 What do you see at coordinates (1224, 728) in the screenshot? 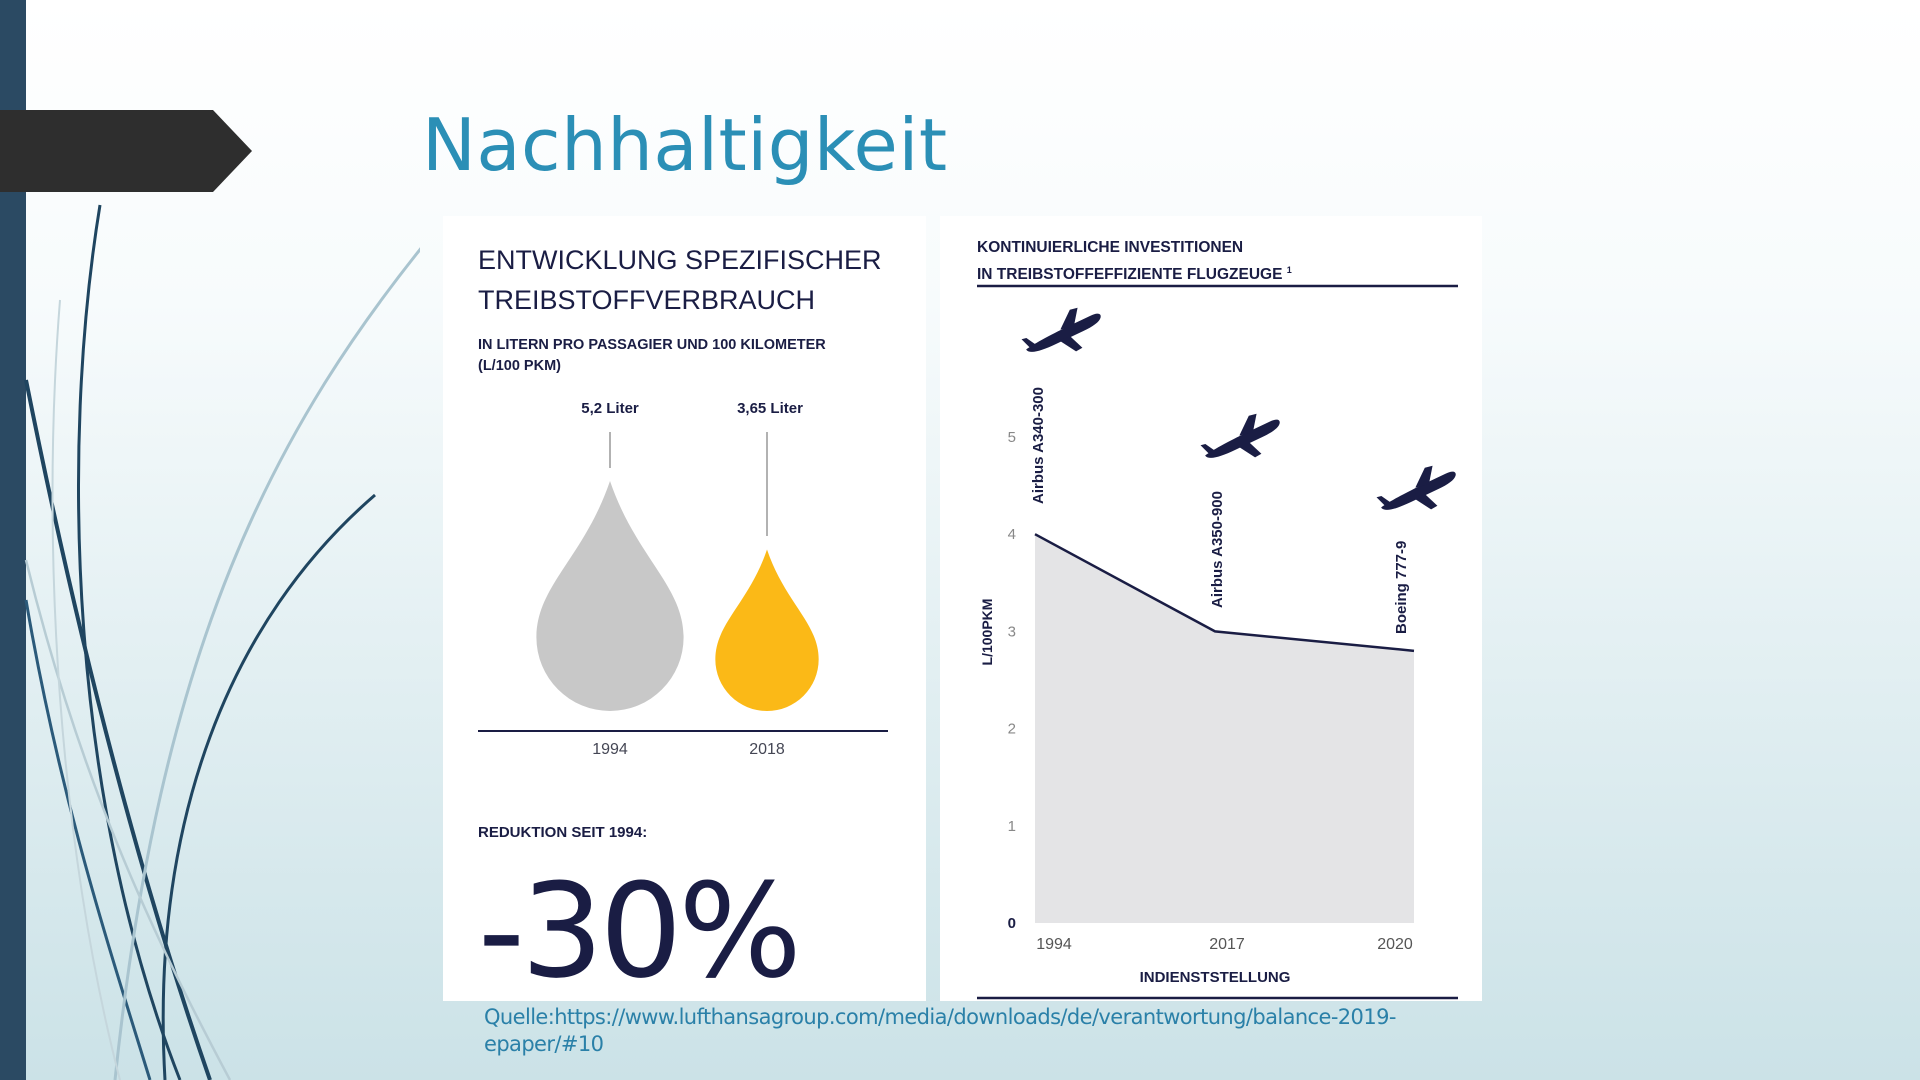
I see `area-fill` at bounding box center [1224, 728].